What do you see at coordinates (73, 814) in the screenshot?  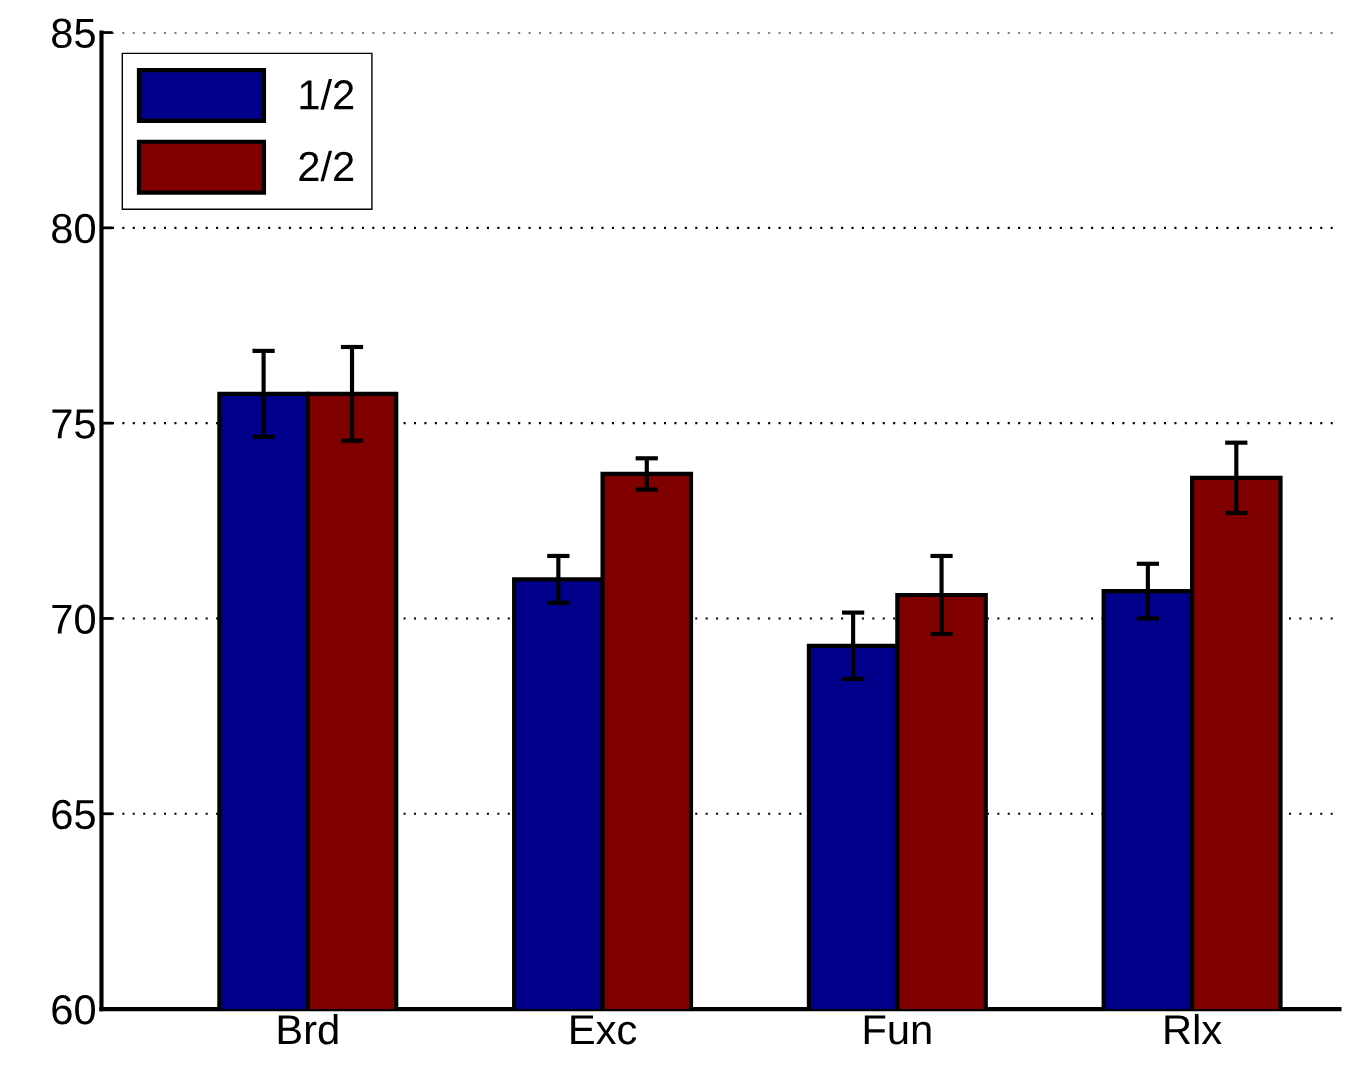 I see `y-tick-label: 65` at bounding box center [73, 814].